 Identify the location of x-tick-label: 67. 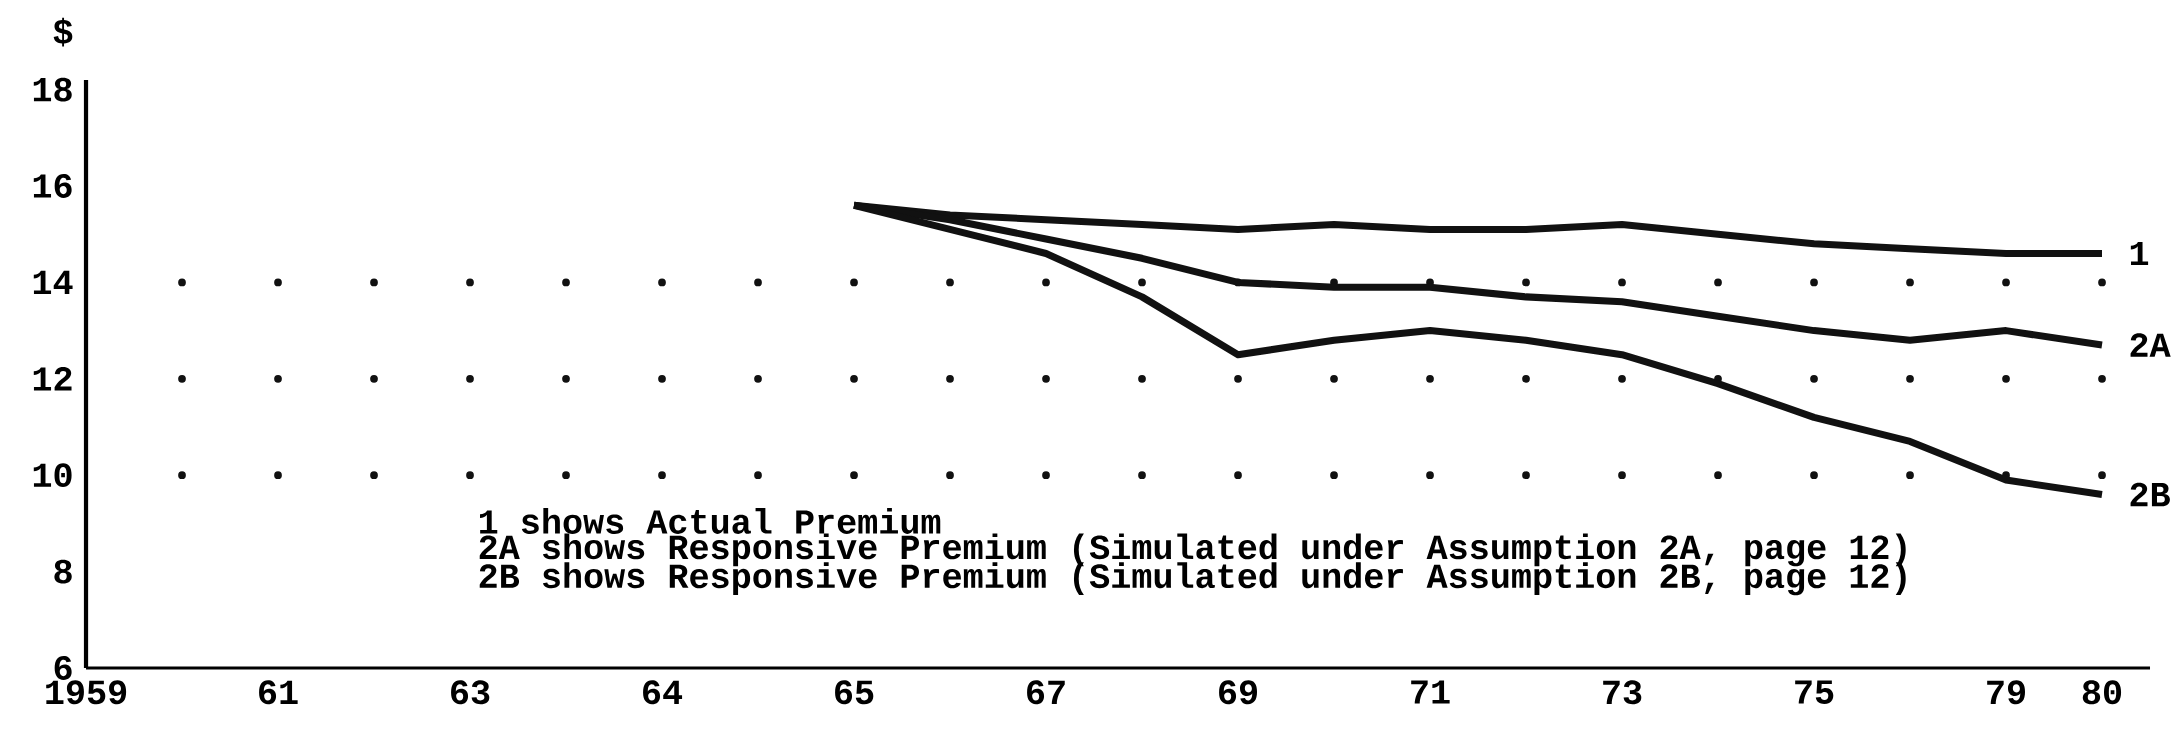
(1046, 692).